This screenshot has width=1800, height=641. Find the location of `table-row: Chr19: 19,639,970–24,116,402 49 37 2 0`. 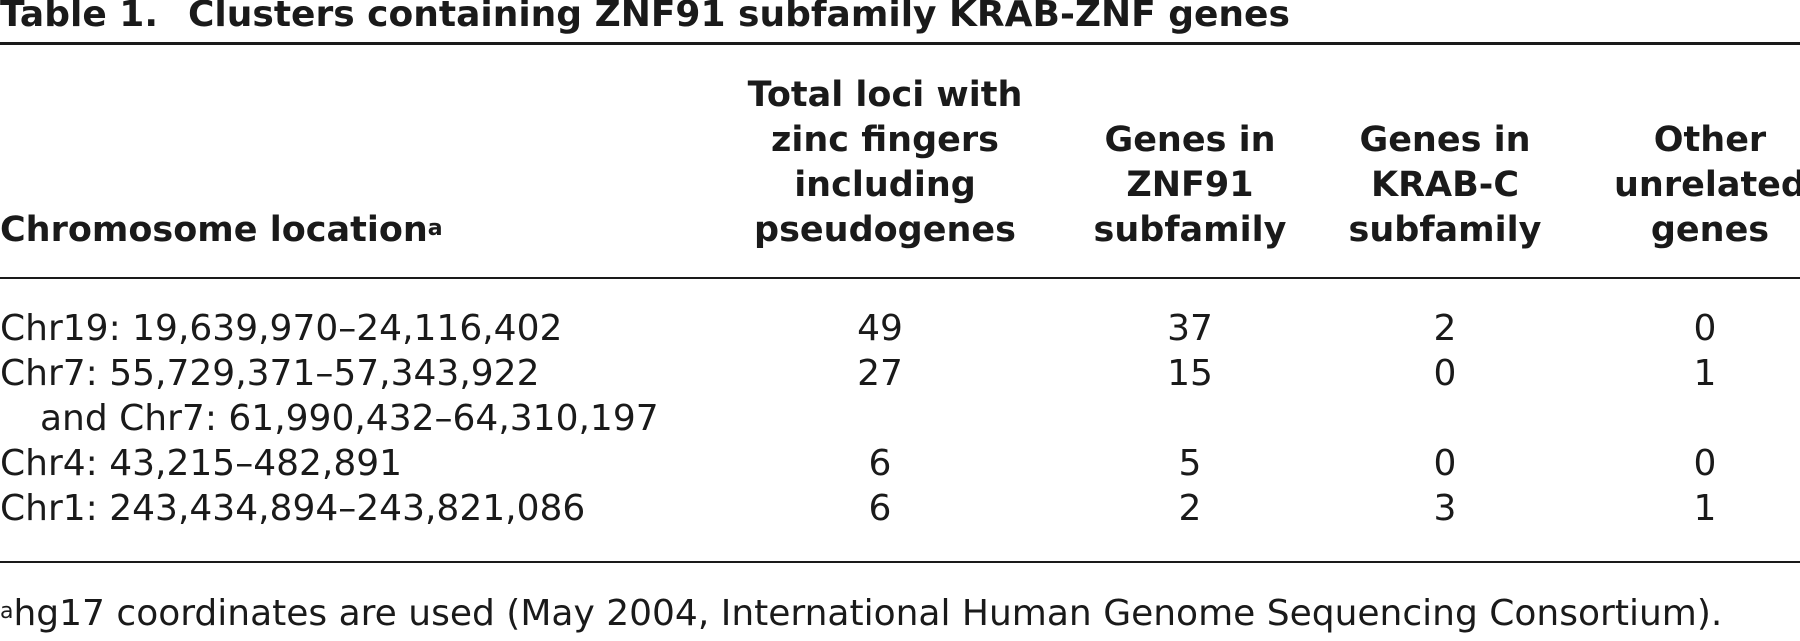

table-row: Chr19: 19,639,970–24,116,402 49 37 2 0 is located at coordinates (900, 328).